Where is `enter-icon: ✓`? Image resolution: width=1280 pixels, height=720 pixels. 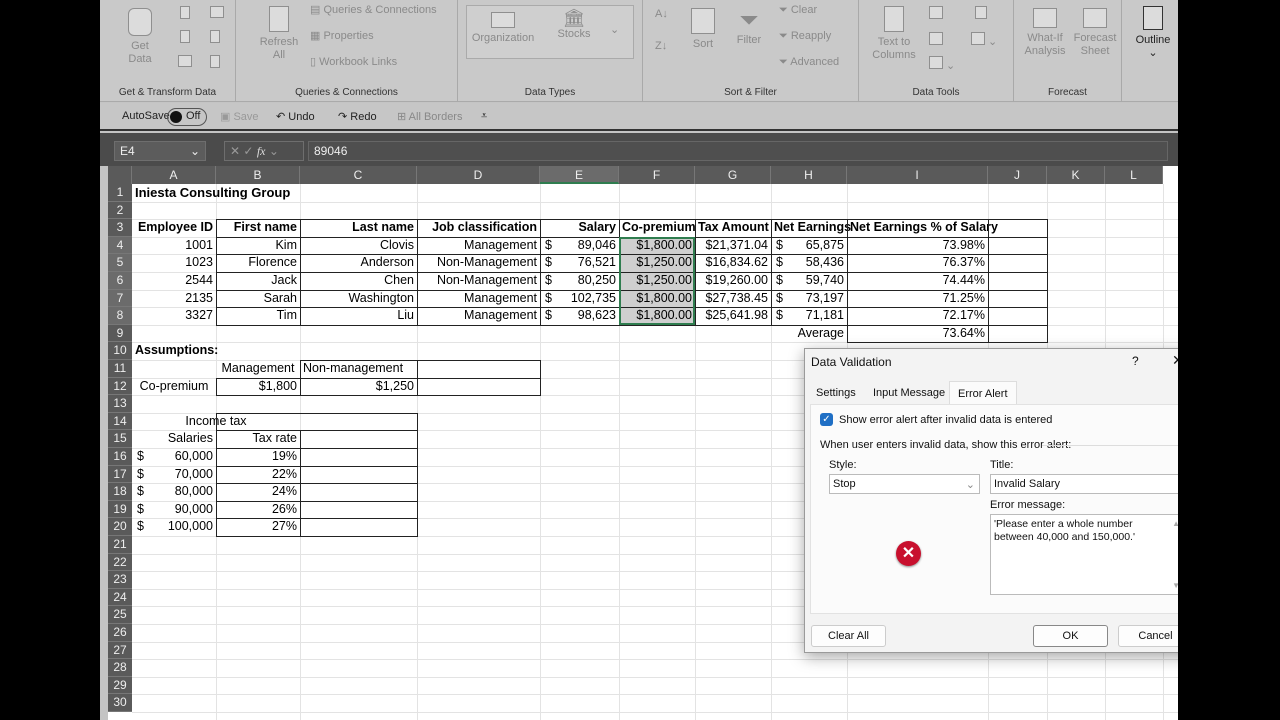
enter-icon: ✓ is located at coordinates (248, 151).